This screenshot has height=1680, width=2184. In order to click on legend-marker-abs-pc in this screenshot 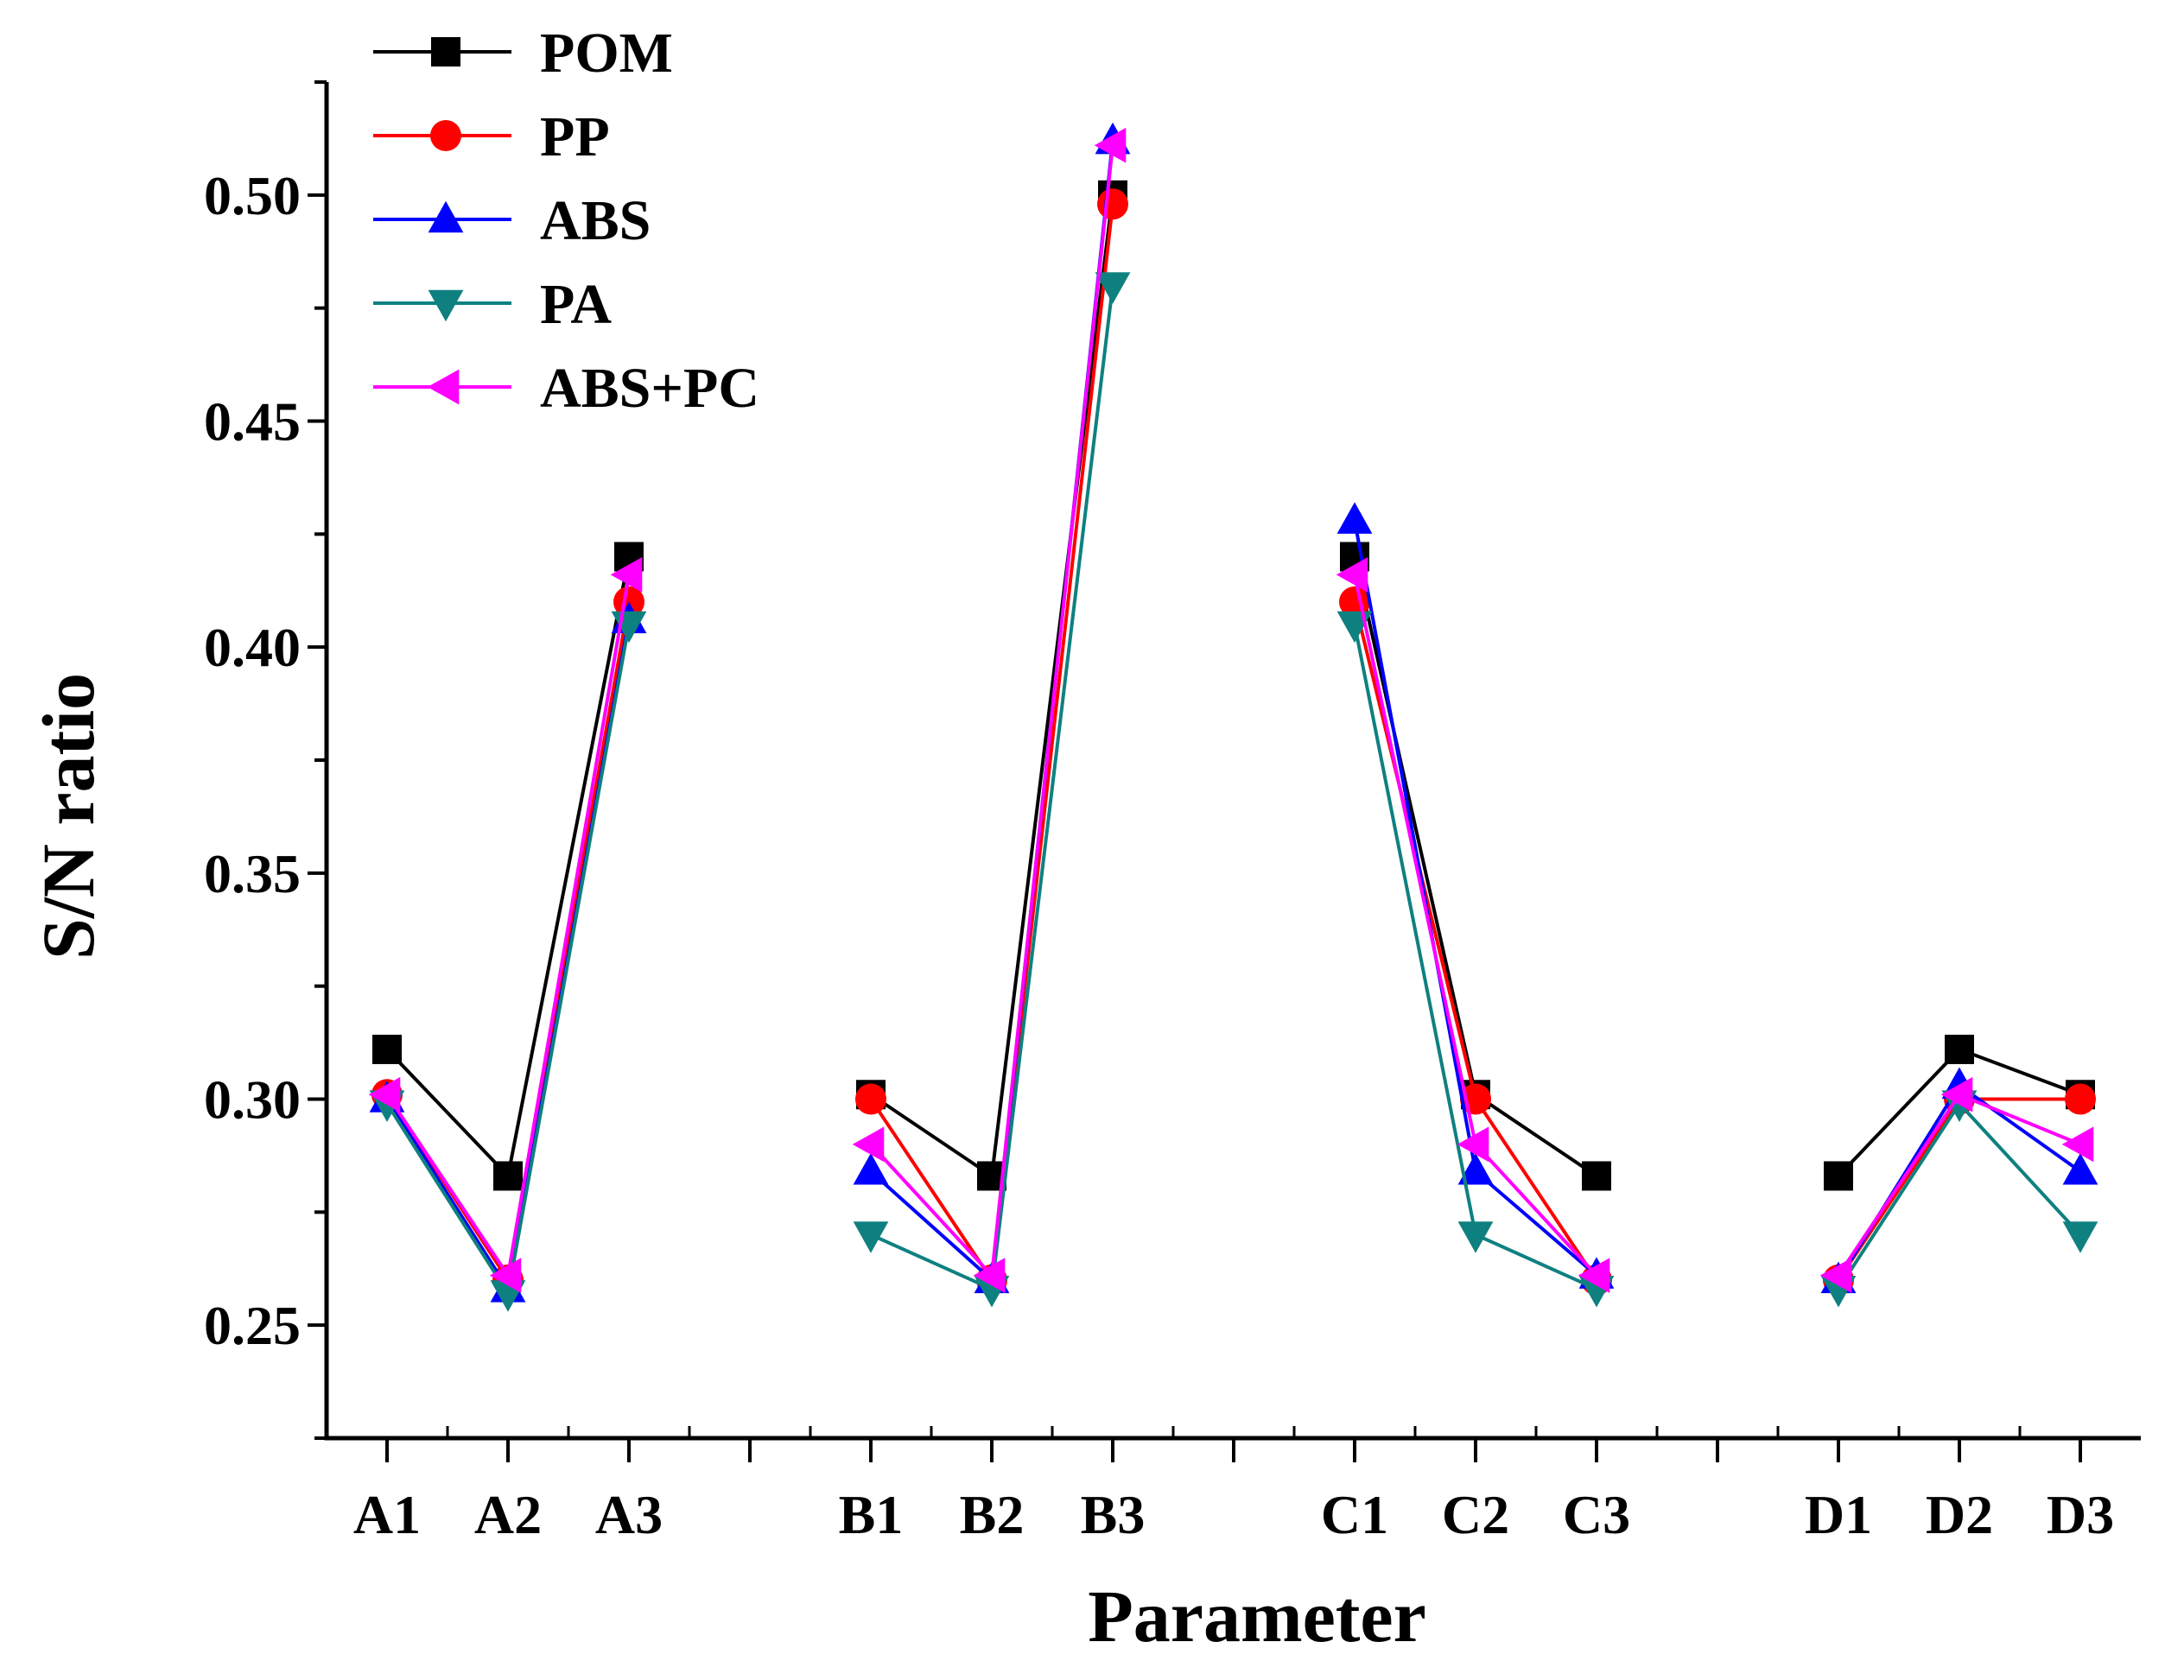, I will do `click(444, 387)`.